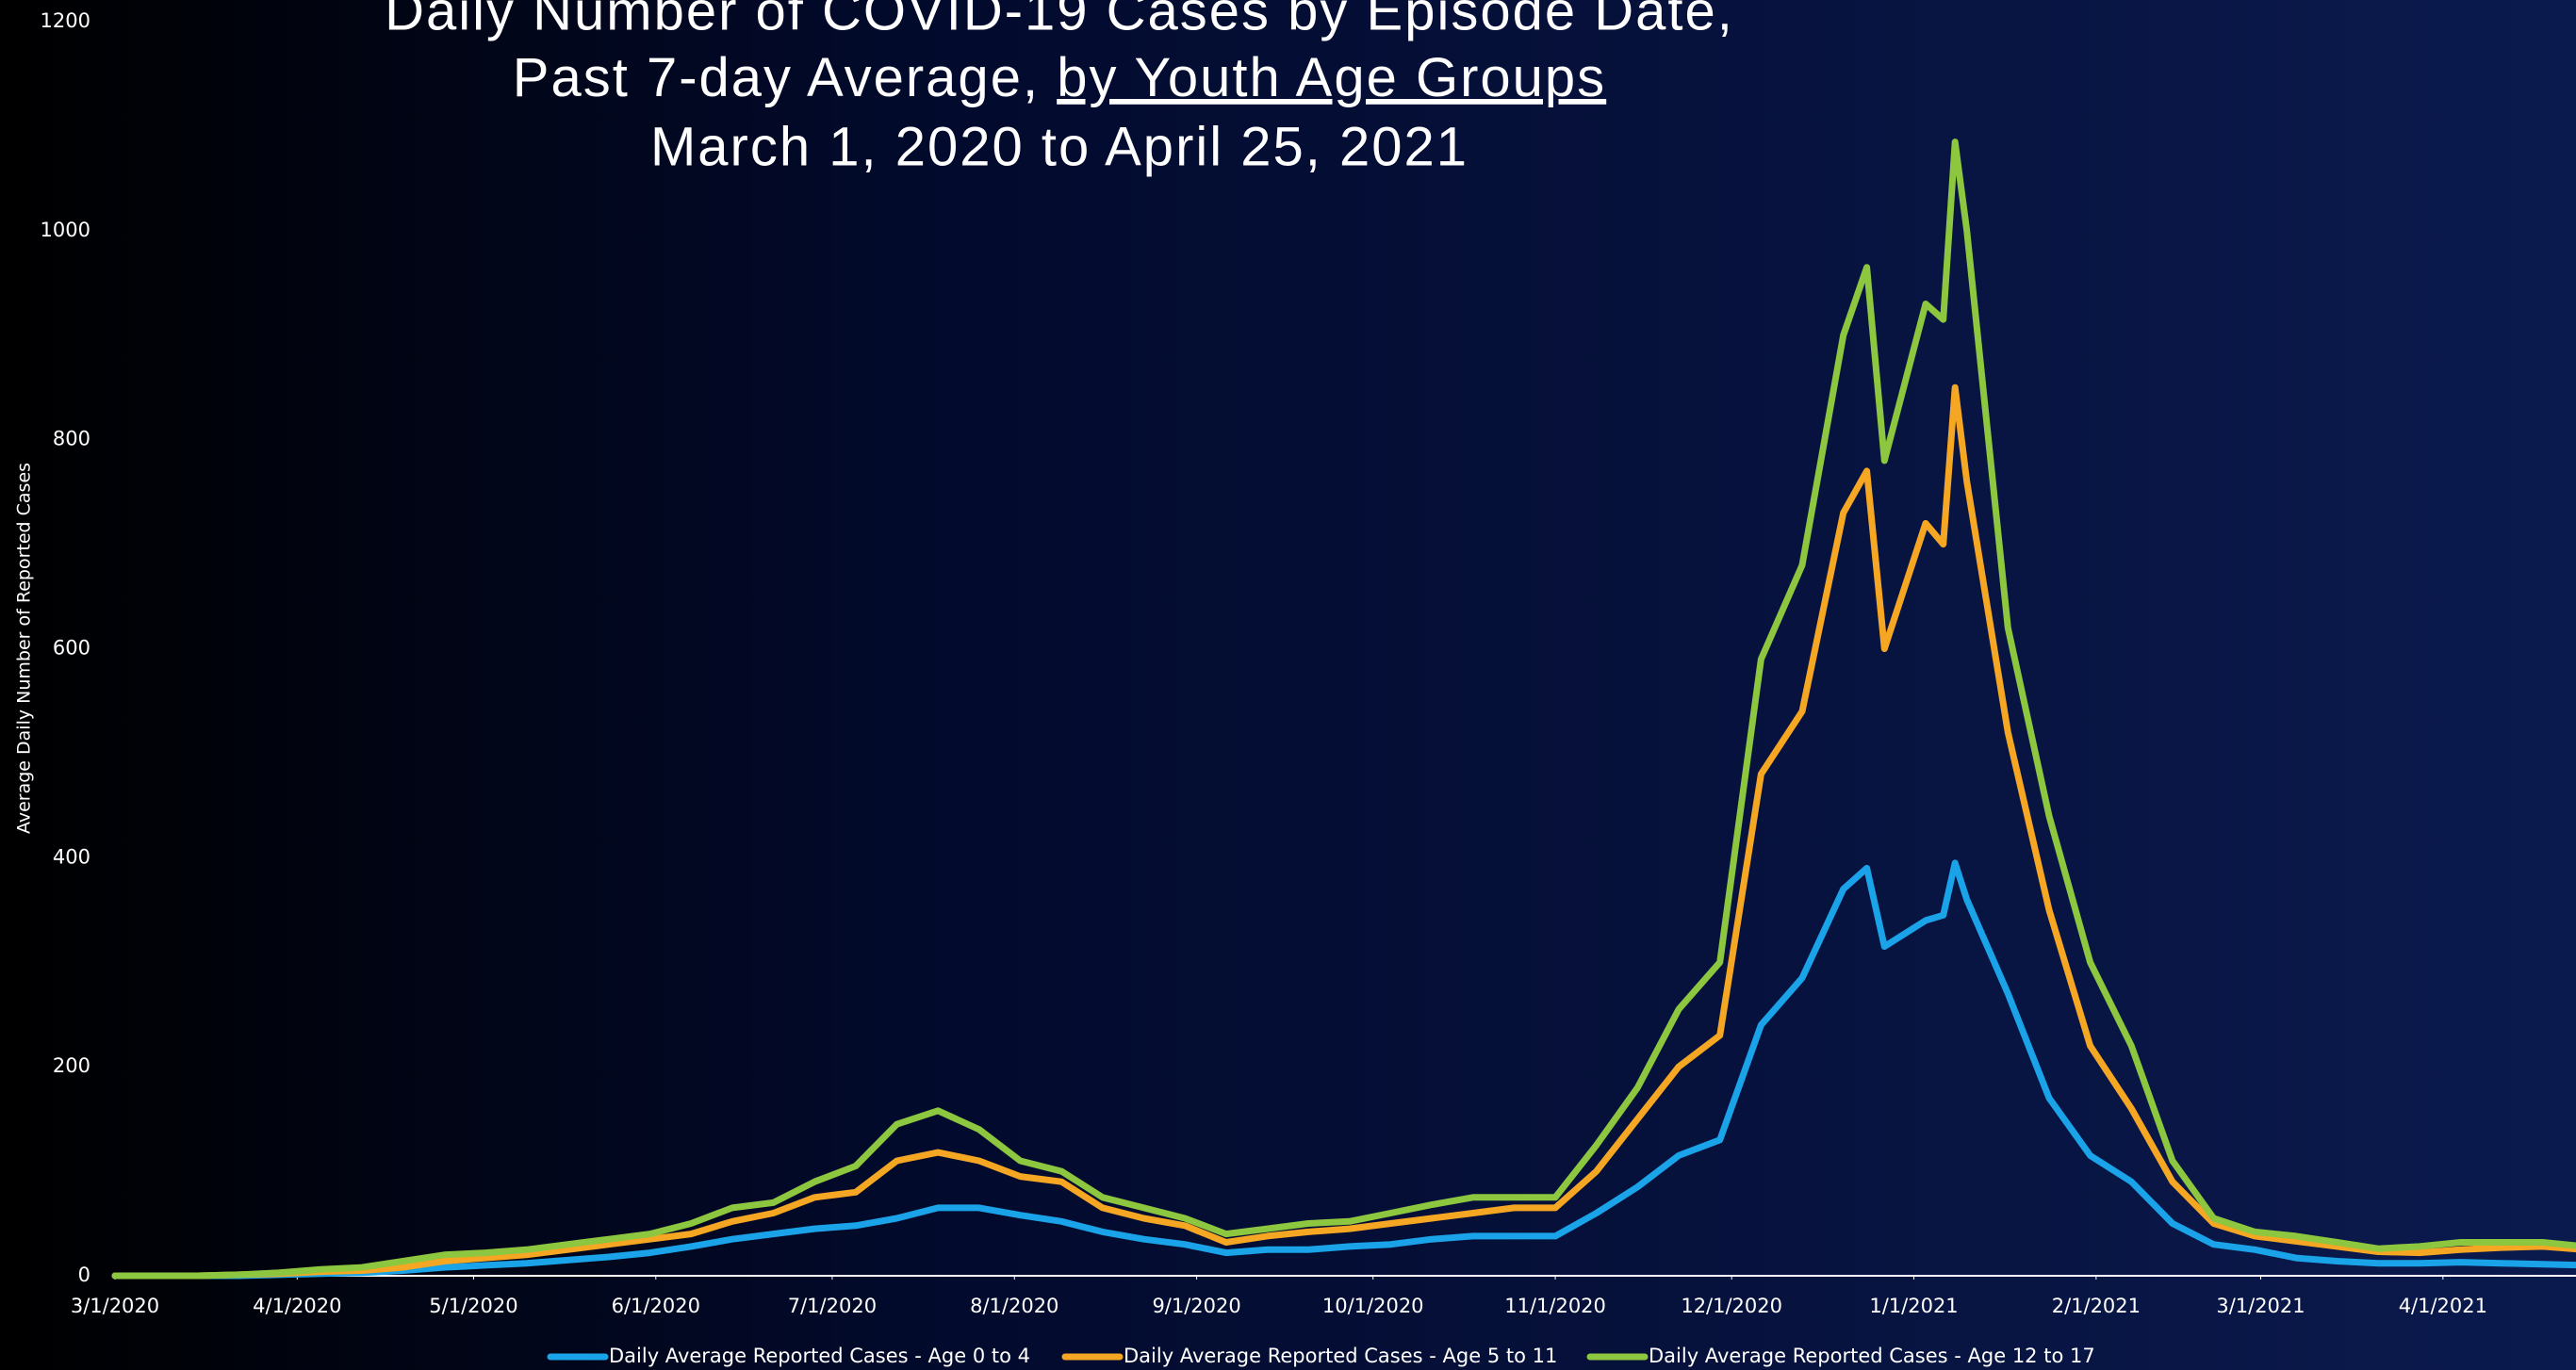  Describe the element at coordinates (1331, 78) in the screenshot. I see `chart-title-underlined: by Youth Age Groups` at that location.